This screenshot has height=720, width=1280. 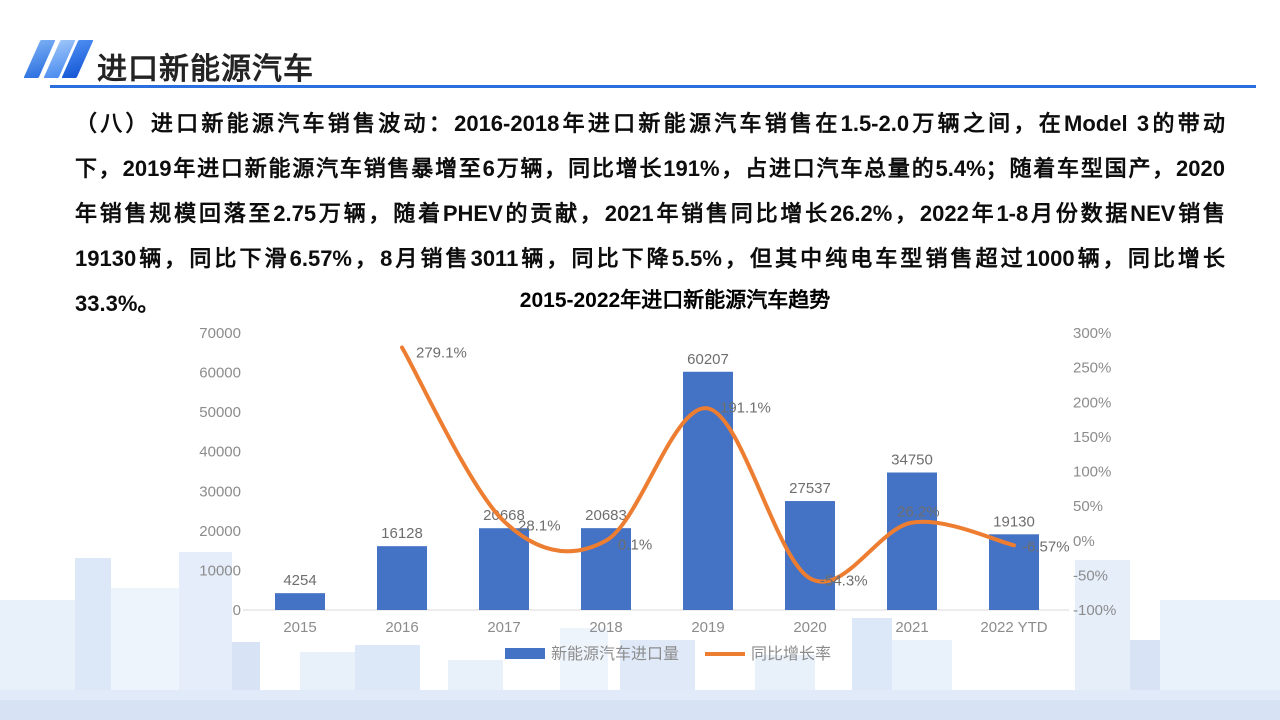 What do you see at coordinates (299, 627) in the screenshot?
I see `x-axis-label: 2015` at bounding box center [299, 627].